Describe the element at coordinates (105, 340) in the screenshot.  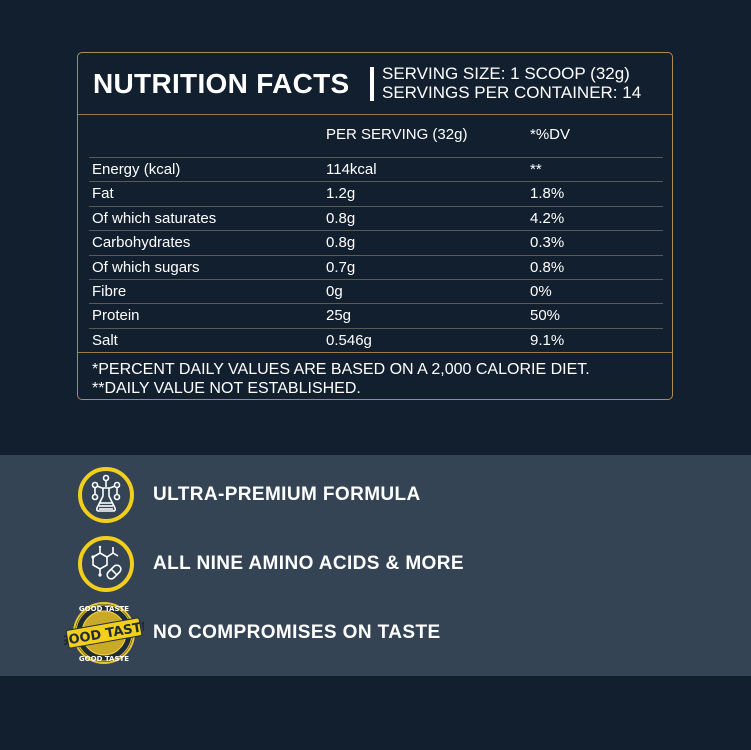
I see `nutrient-name: Salt` at that location.